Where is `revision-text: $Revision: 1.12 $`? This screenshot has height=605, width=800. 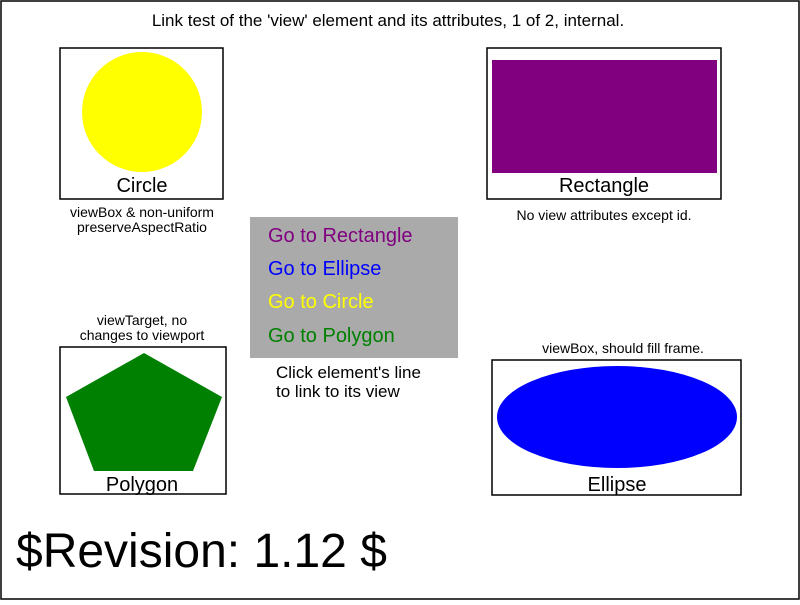
revision-text: $Revision: 1.12 $ is located at coordinates (201, 551).